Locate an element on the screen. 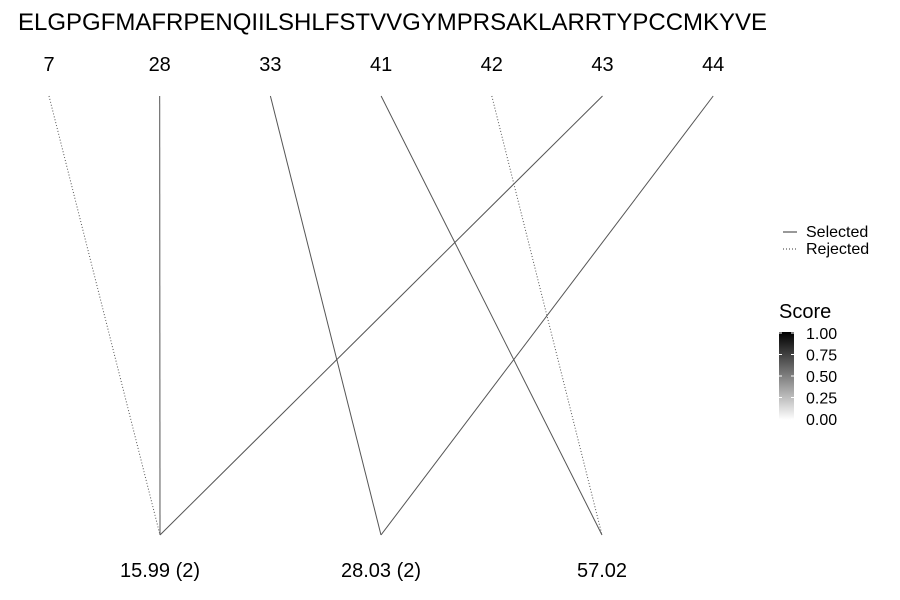  position-label-28: 28 is located at coordinates (160, 65).